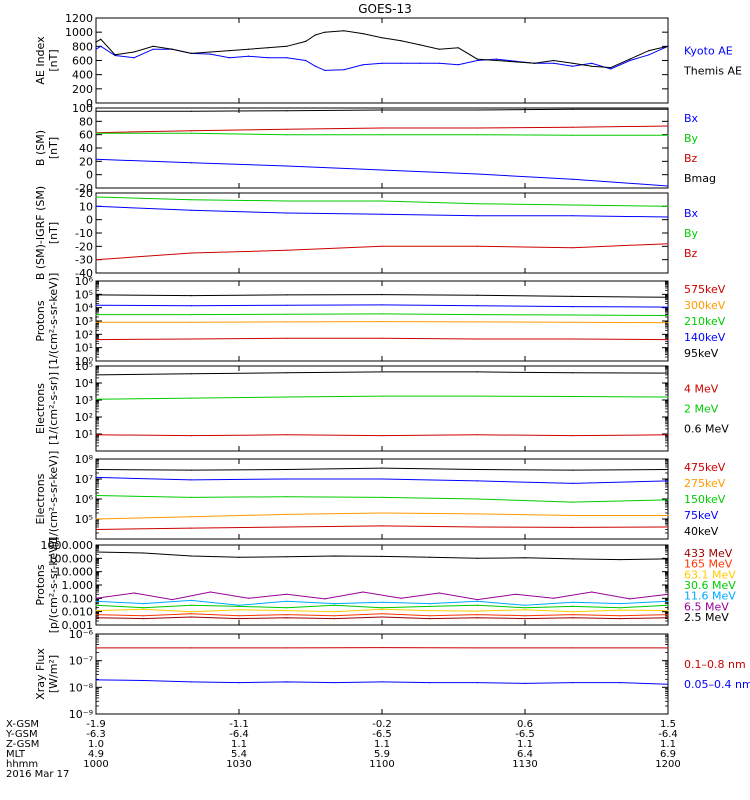  I want to click on x-row-label: hhmm, so click(22, 764).